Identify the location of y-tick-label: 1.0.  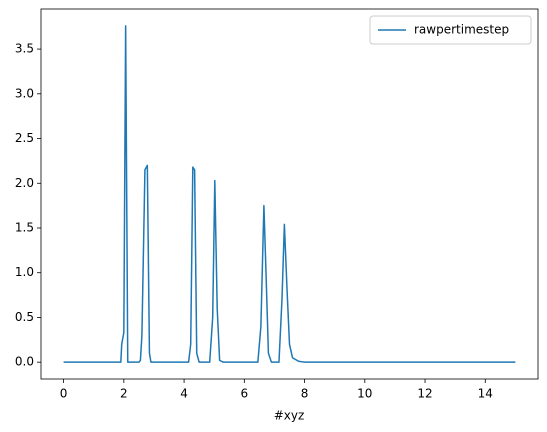
(24, 272).